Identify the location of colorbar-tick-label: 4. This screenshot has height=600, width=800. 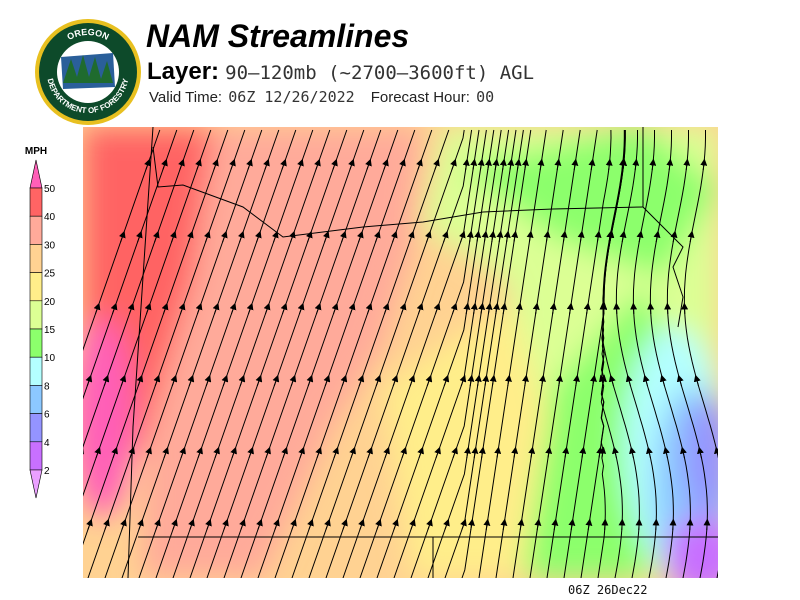
(47, 443).